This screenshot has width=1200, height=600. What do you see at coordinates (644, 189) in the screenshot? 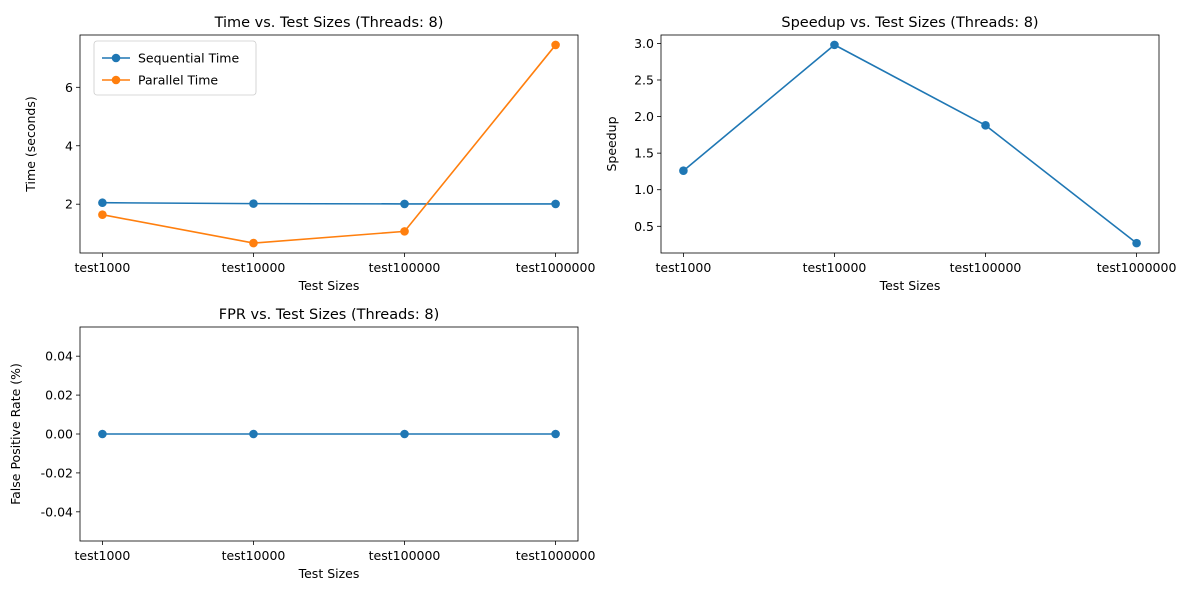
I see `y-tick-label: 1.0` at bounding box center [644, 189].